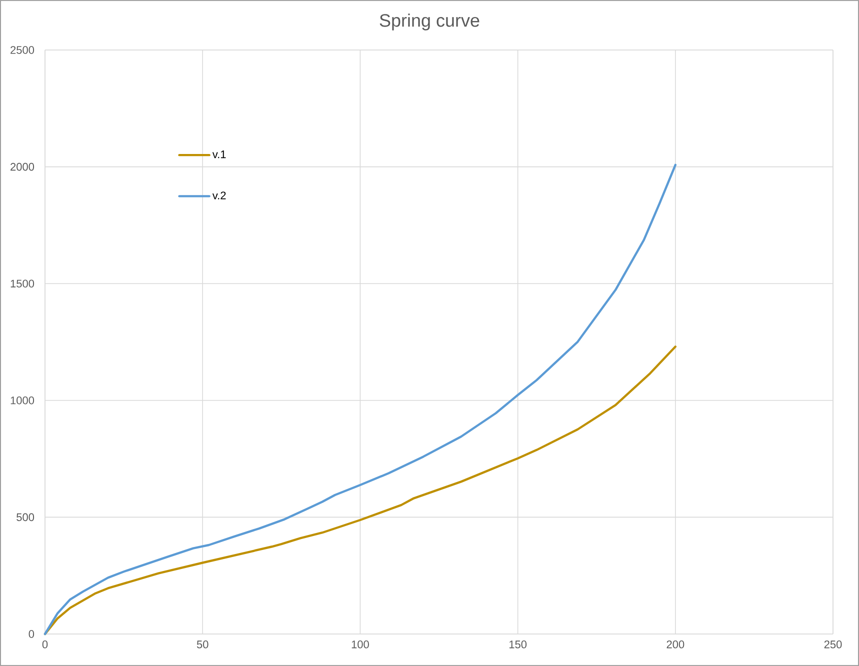  I want to click on x-tick-label: 50, so click(202, 644).